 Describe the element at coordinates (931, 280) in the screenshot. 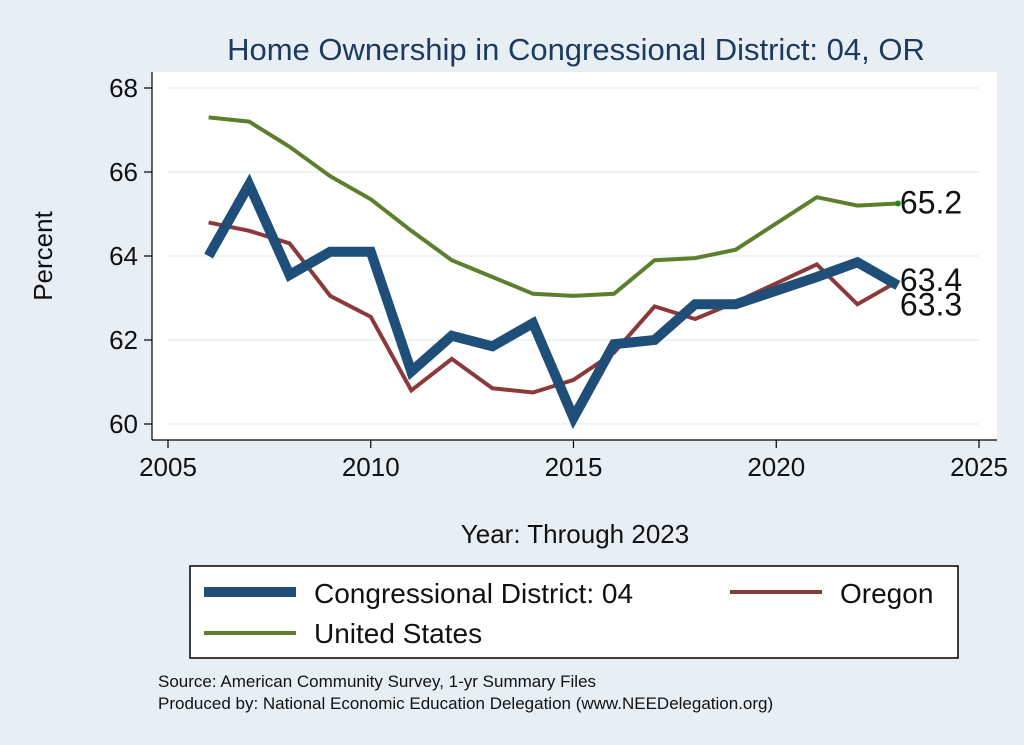

I see `end-label-oregon: 63.4` at that location.